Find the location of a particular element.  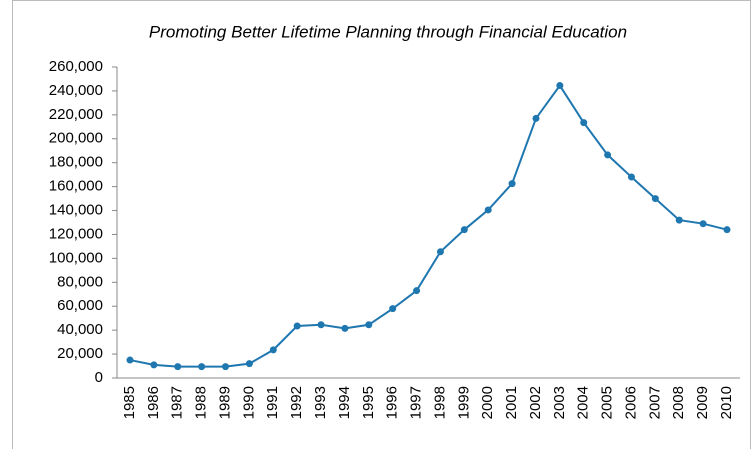

x-tick-label: 1986 is located at coordinates (153, 402).